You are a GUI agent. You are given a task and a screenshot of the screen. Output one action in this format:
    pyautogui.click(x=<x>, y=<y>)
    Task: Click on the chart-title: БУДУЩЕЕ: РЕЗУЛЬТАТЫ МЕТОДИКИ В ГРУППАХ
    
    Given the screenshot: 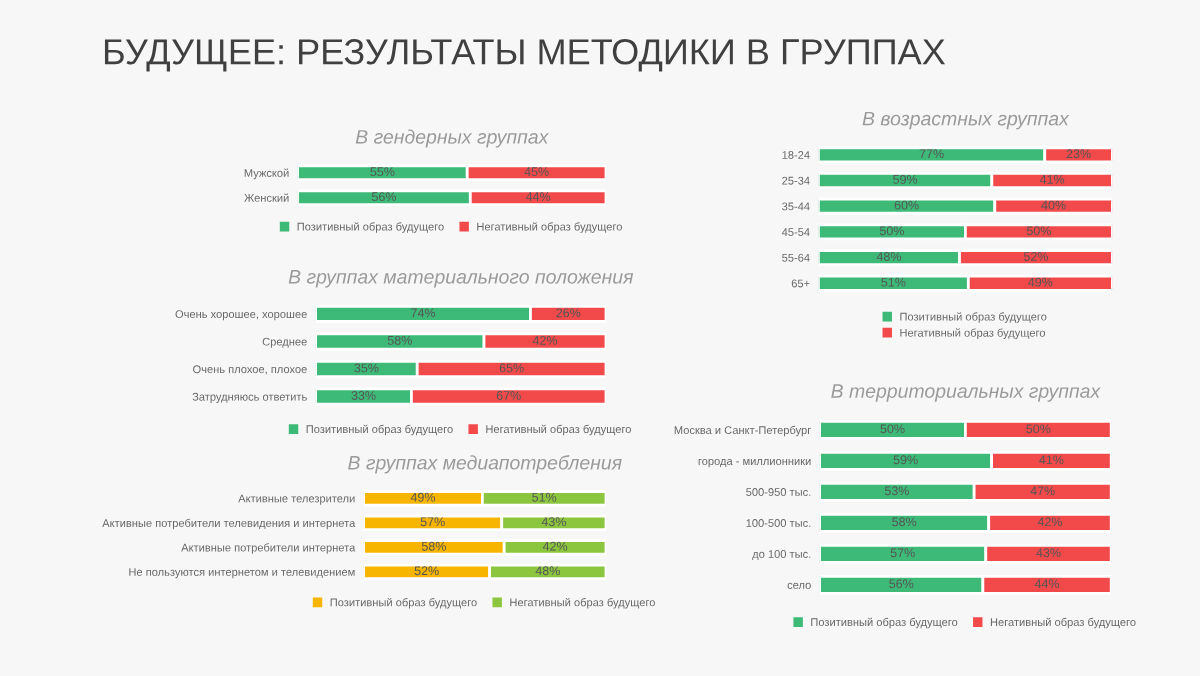 What is the action you would take?
    pyautogui.click(x=525, y=55)
    